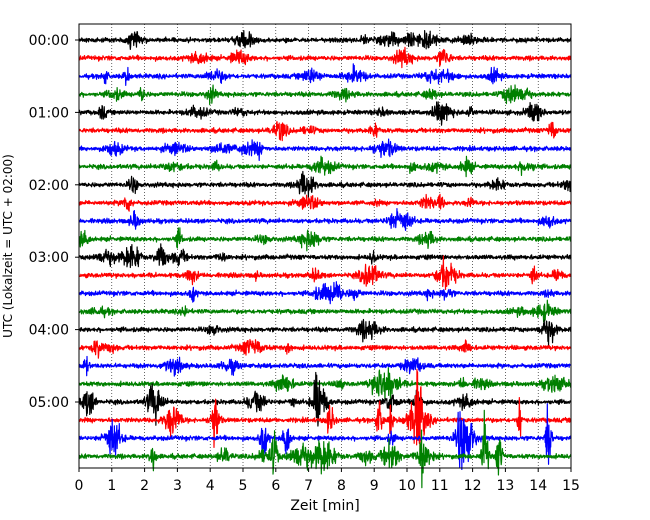 This screenshot has height=520, width=650. I want to click on y-axis-ticks: 00:00 01:00 02:00 03:00 04:00 05:00, so click(54, 222).